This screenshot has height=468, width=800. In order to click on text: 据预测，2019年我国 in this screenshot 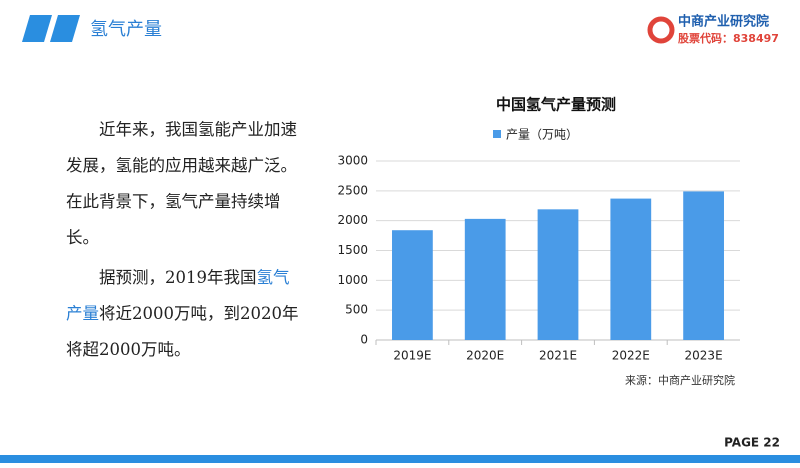, I will do `click(178, 277)`.